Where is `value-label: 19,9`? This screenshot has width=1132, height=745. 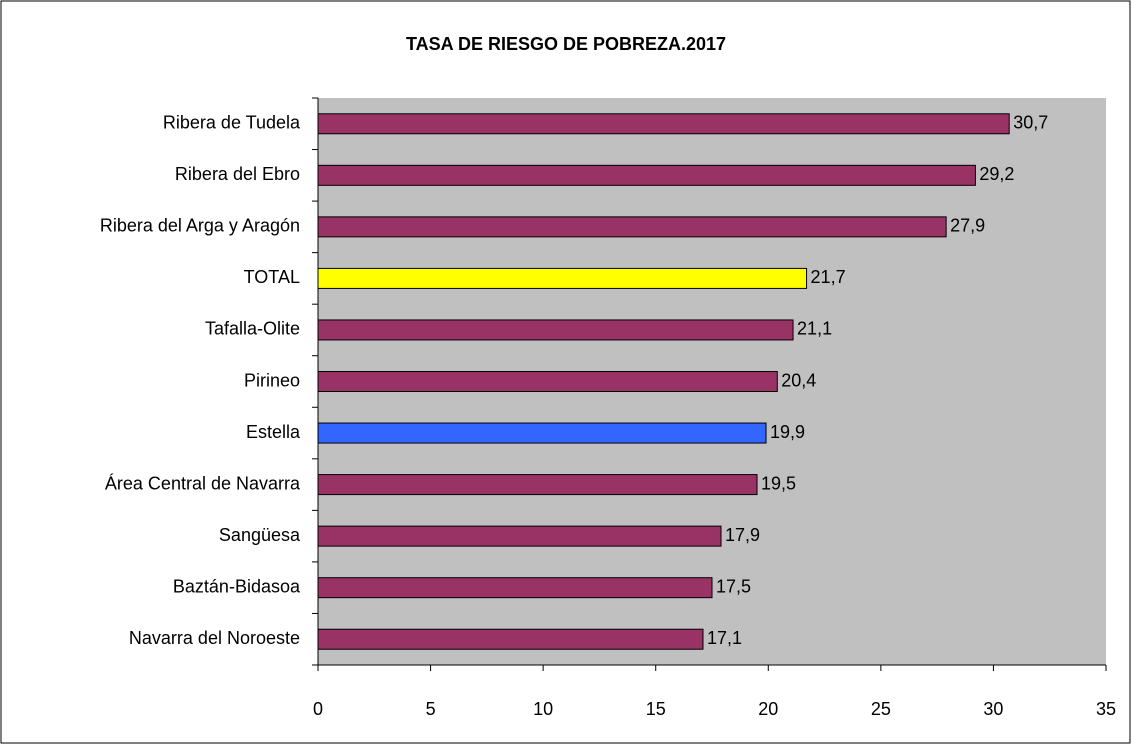 value-label: 19,9 is located at coordinates (787, 432).